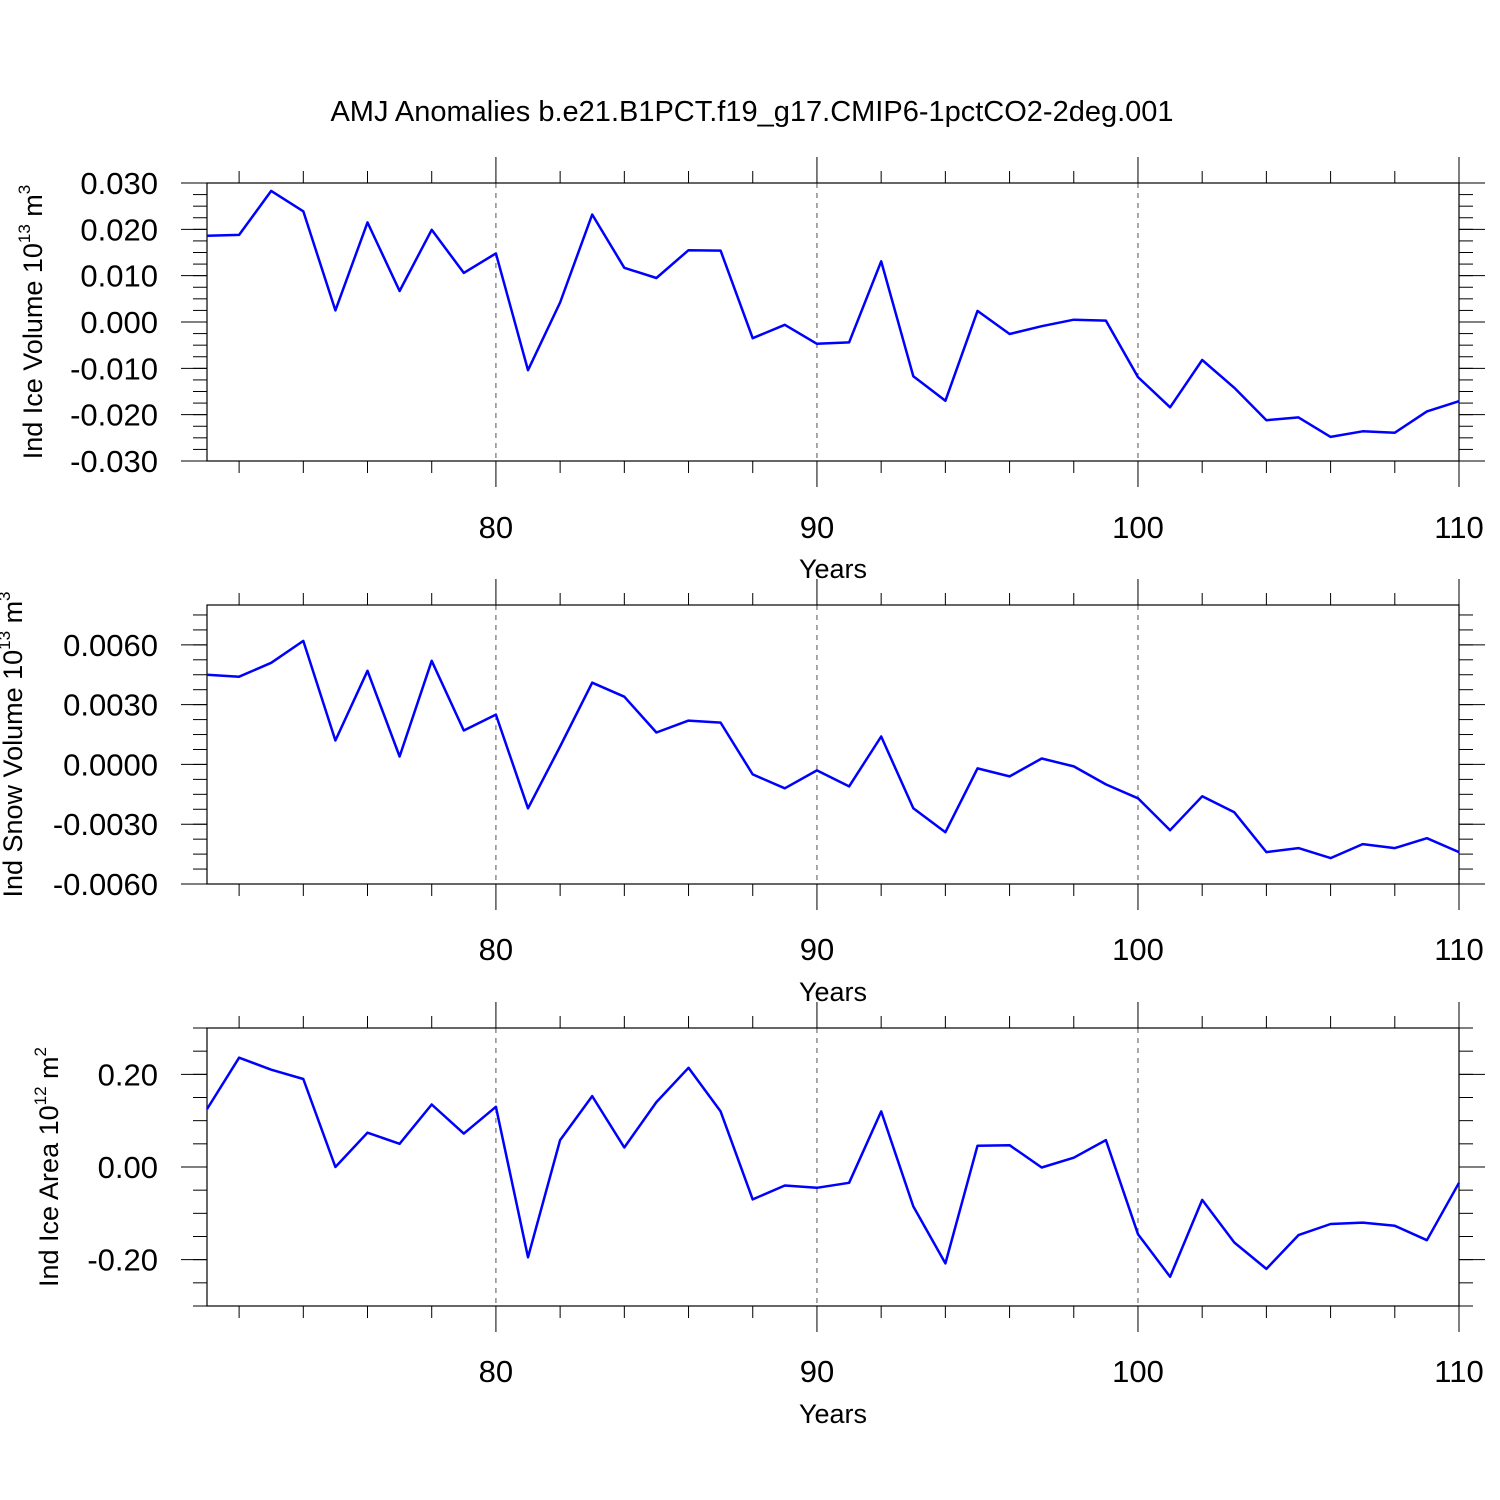 The height and width of the screenshot is (1500, 1500). What do you see at coordinates (40, 1051) in the screenshot?
I see `y-axis-label-exponent: 2` at bounding box center [40, 1051].